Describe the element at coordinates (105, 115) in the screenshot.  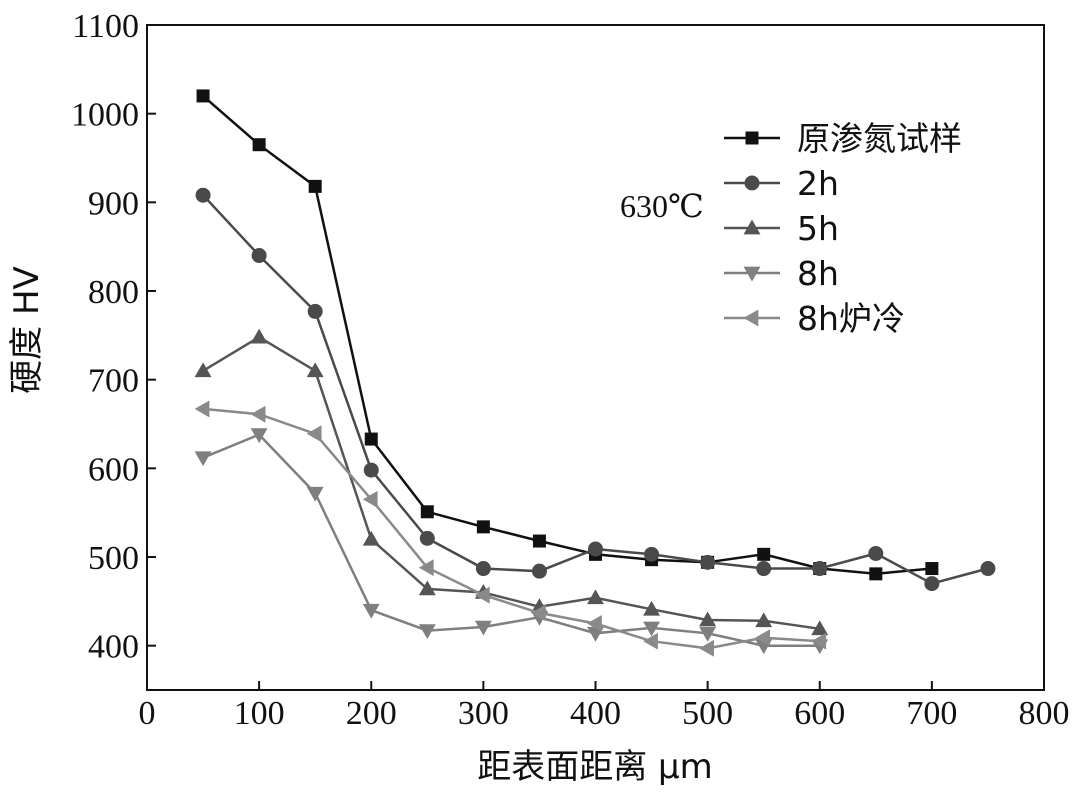
I see `y-tick-label: 1000` at that location.